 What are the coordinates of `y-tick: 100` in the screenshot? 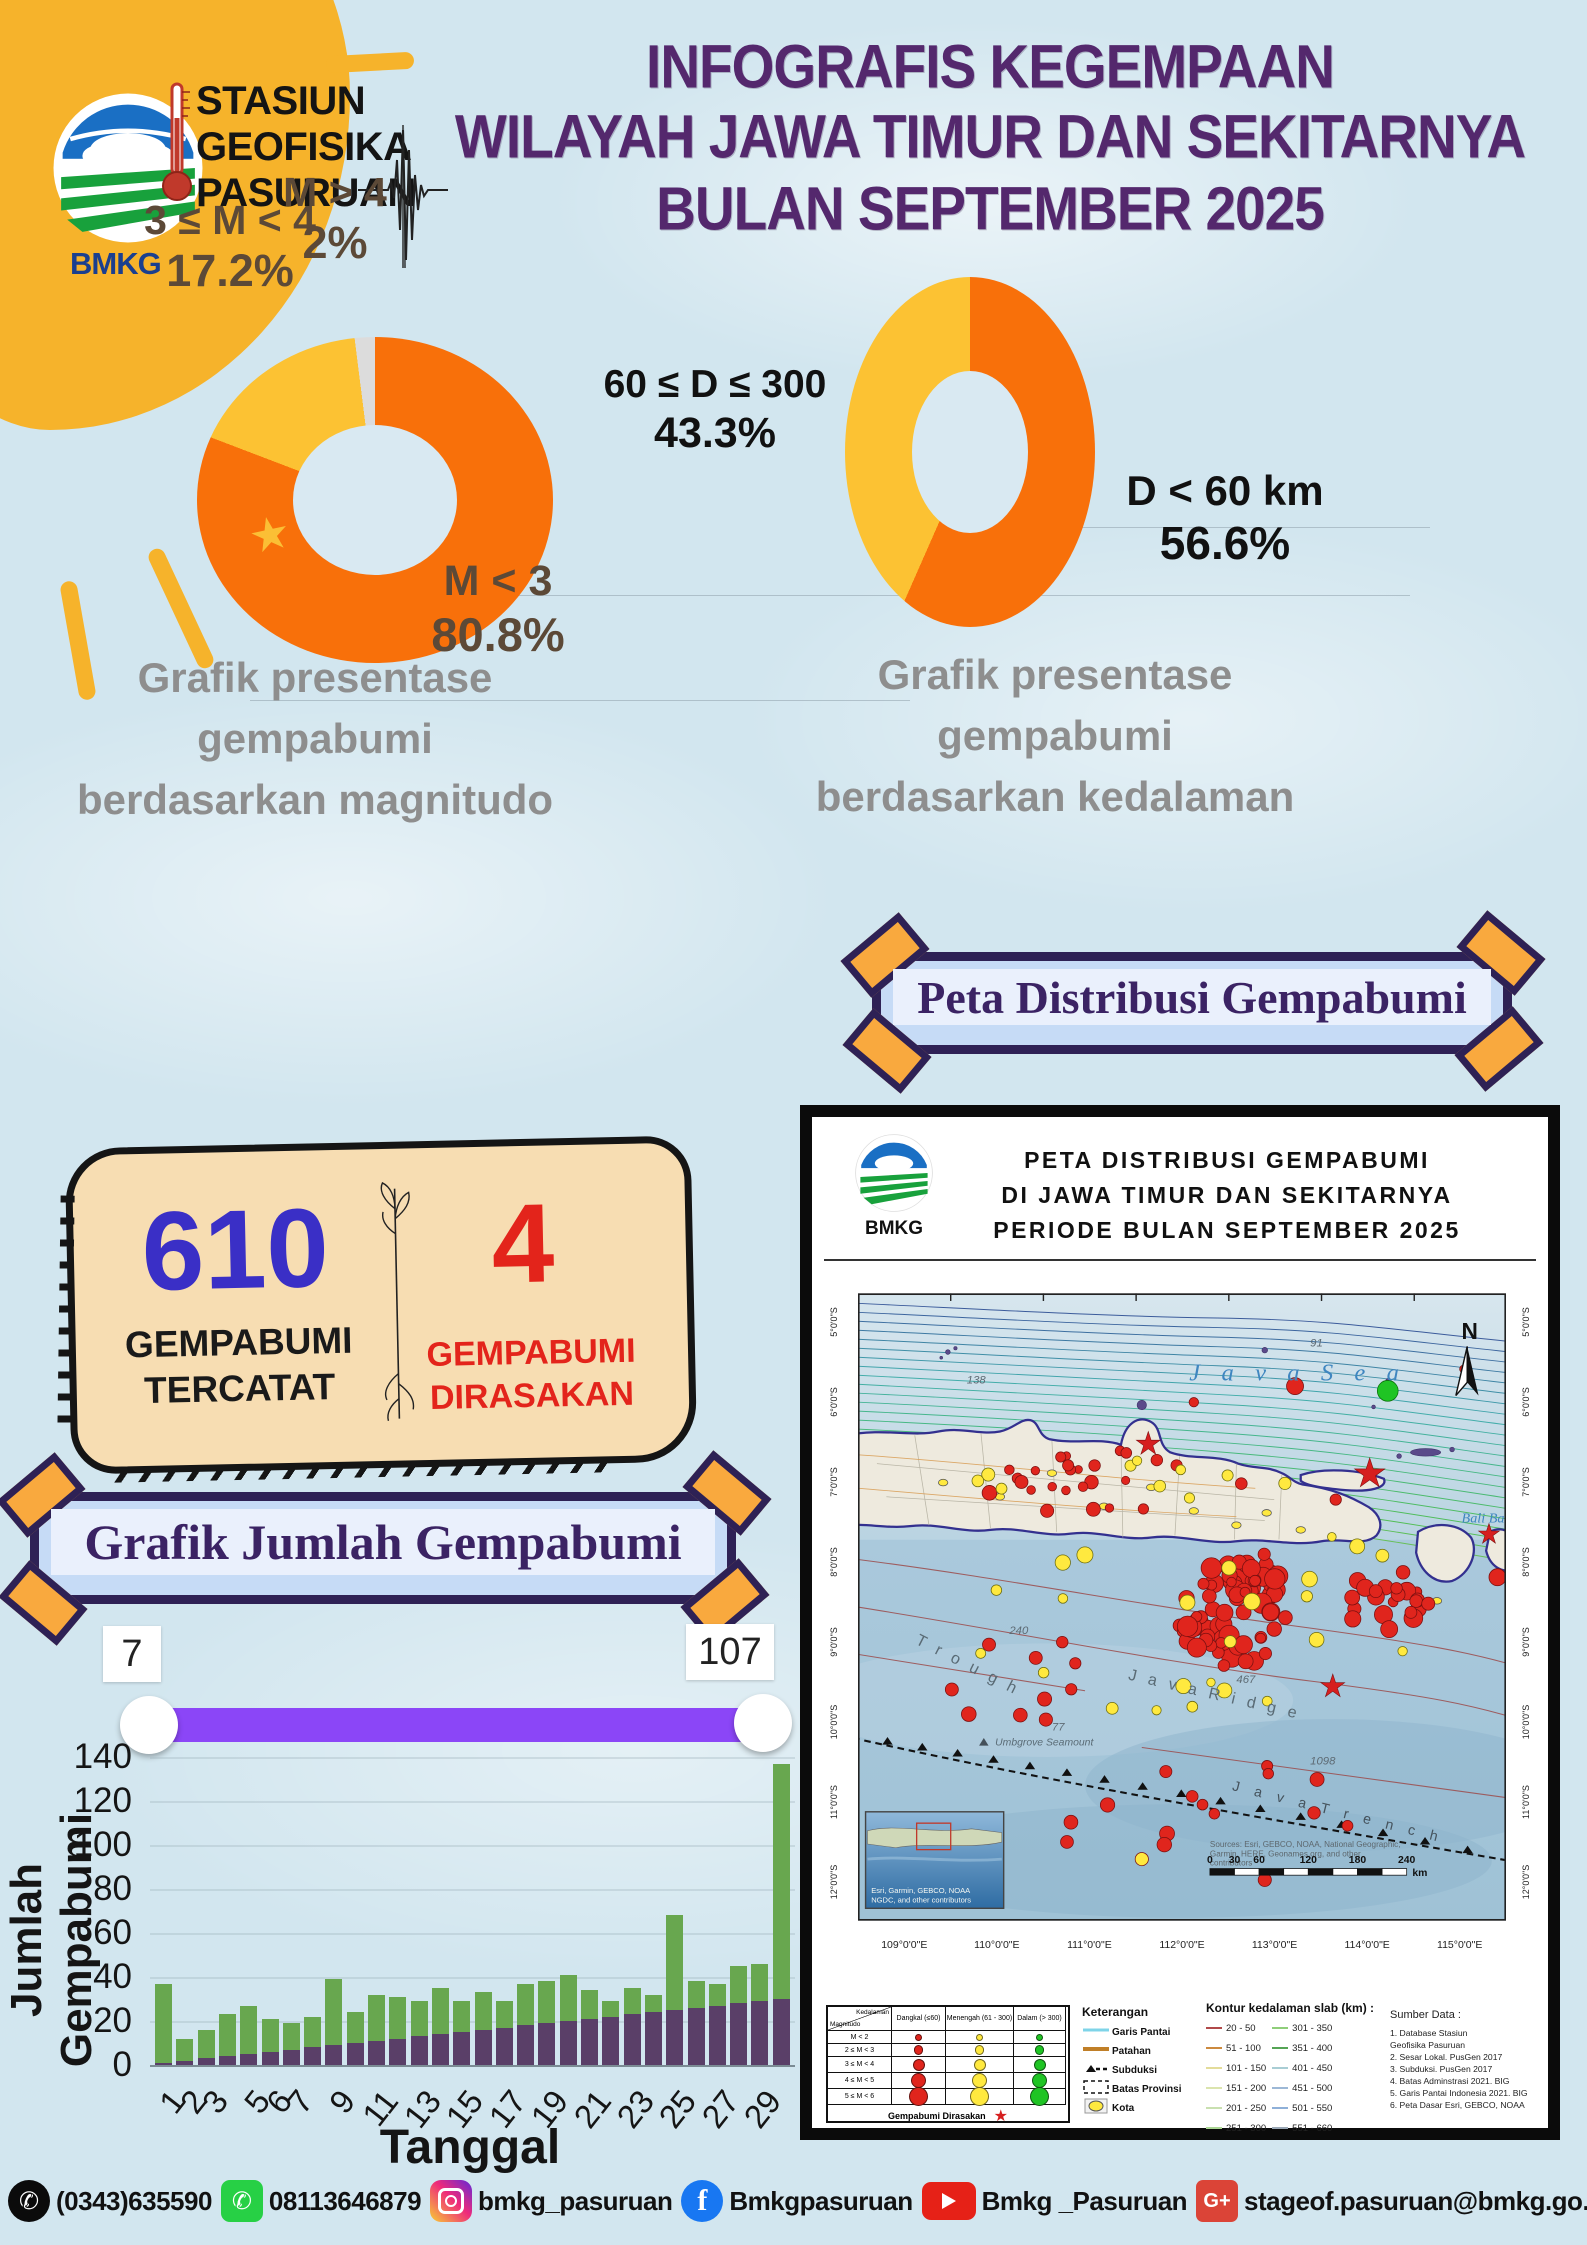 It's located at (102, 1844).